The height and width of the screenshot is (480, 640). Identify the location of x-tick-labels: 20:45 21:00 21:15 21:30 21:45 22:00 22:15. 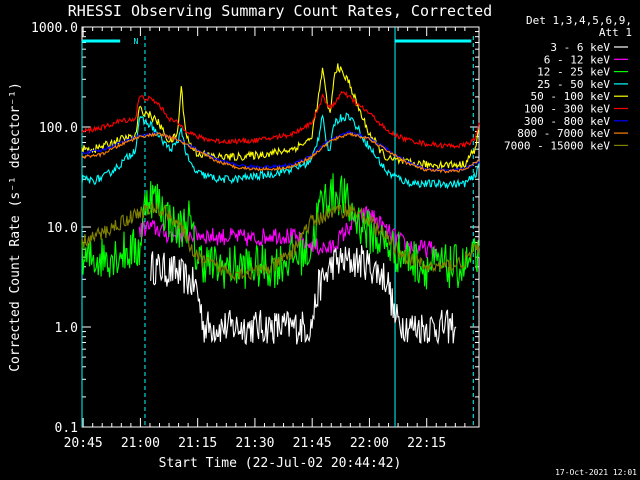
(255, 443).